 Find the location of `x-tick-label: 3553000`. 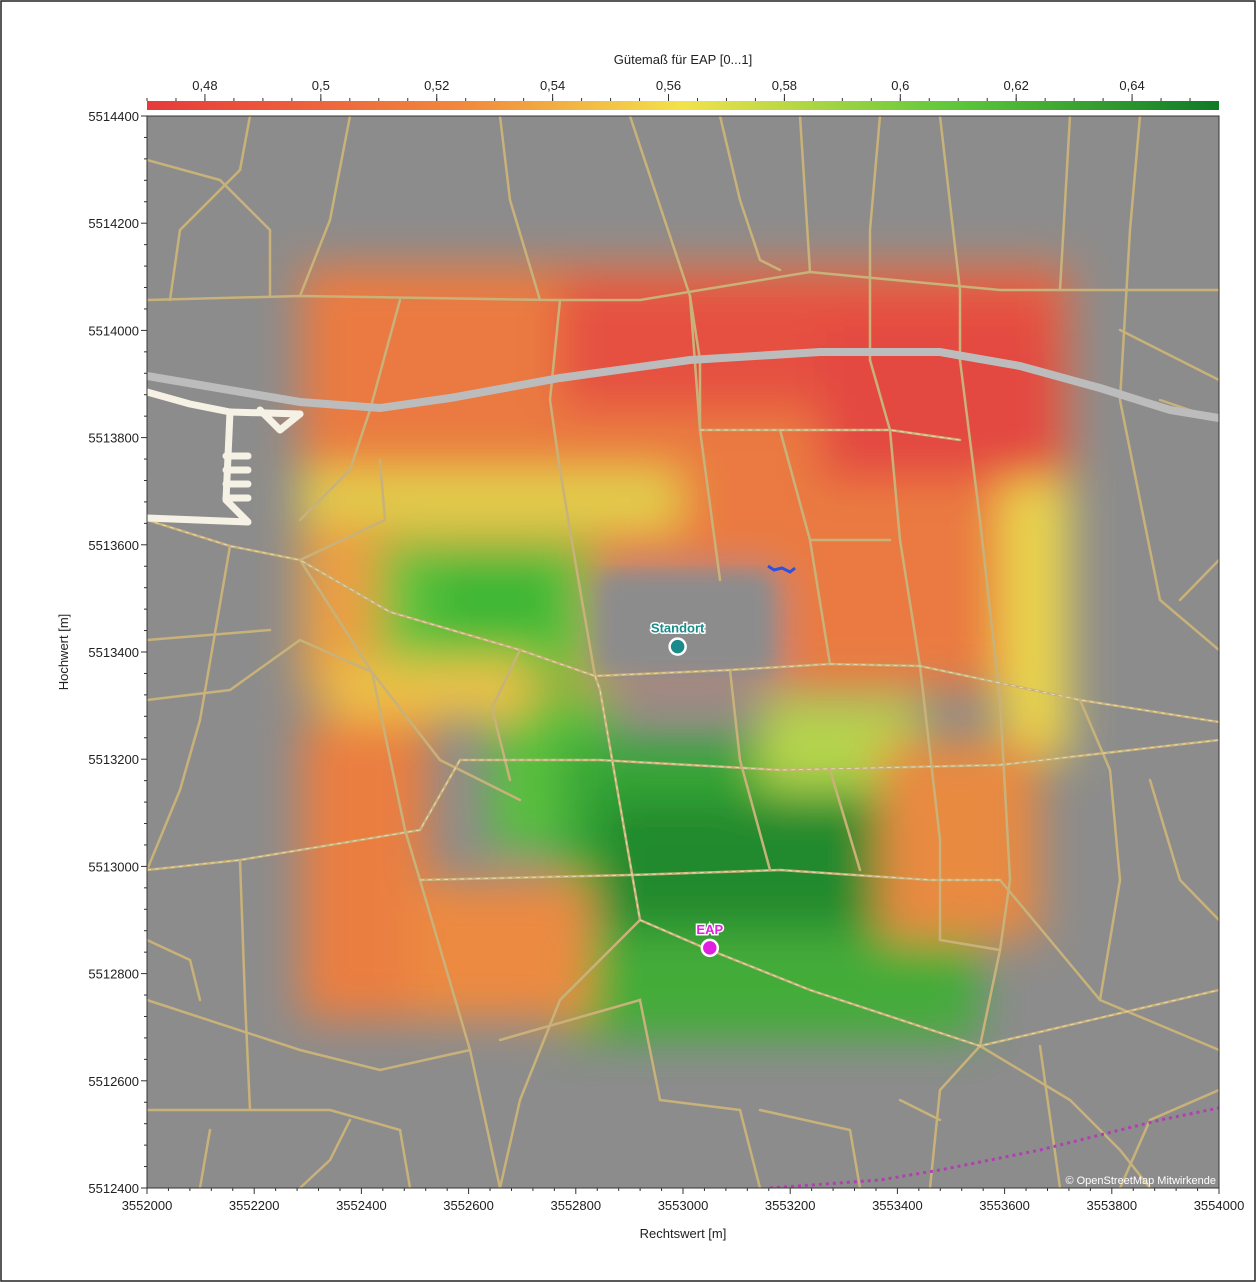

x-tick-label: 3553000 is located at coordinates (683, 1205).